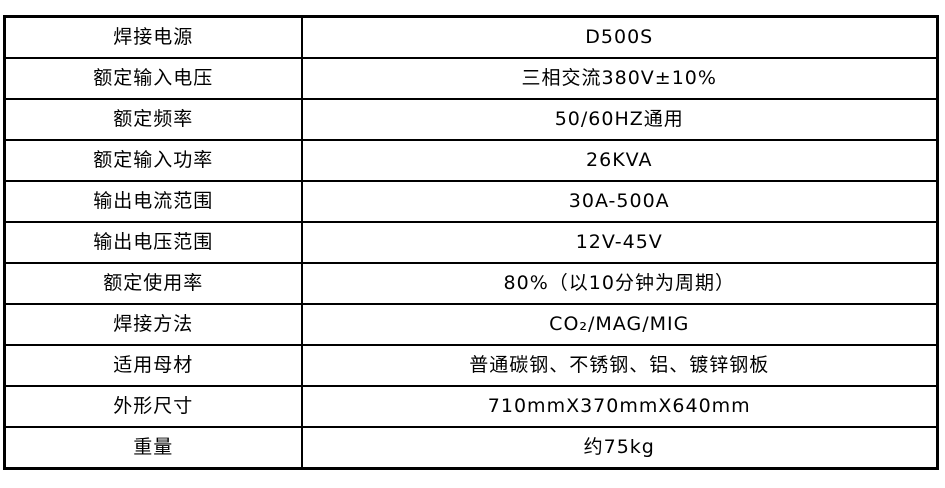 The width and height of the screenshot is (945, 488). I want to click on spec-value-weight: 约75kg, so click(619, 447).